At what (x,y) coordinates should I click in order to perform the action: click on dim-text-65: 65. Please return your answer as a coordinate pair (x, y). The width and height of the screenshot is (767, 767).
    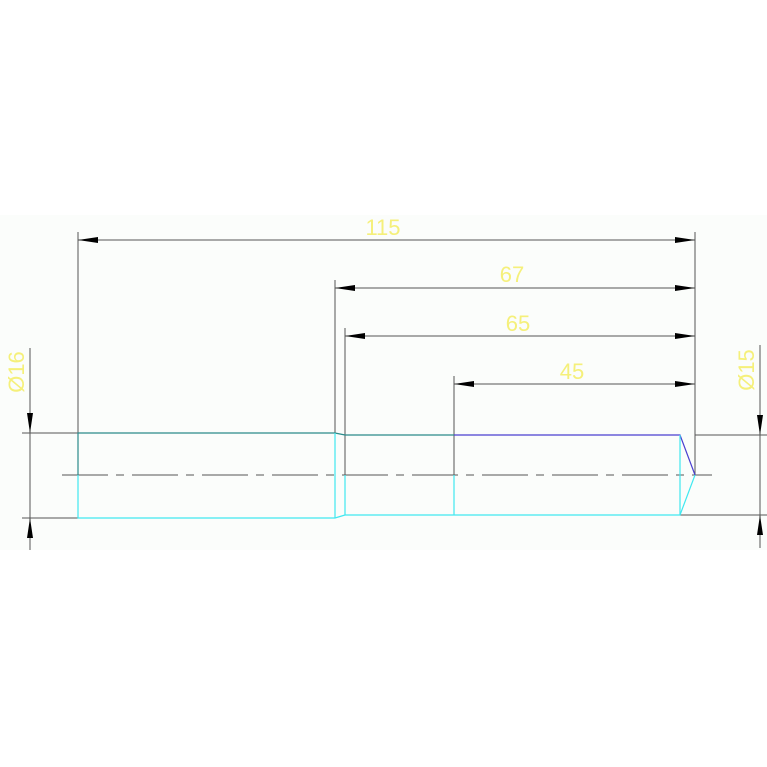
    Looking at the image, I should click on (518, 323).